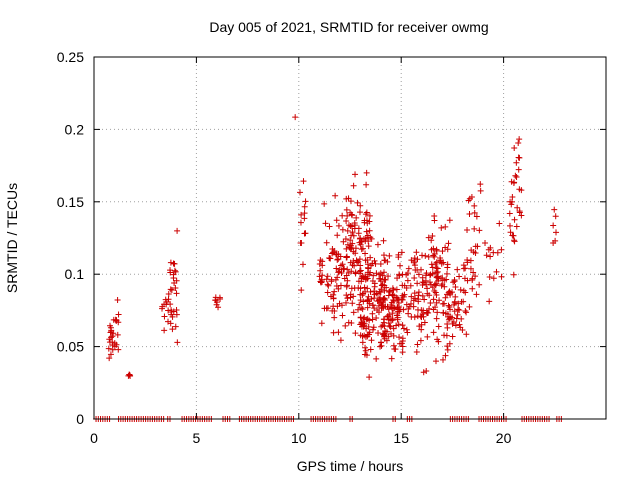 The image size is (640, 480). What do you see at coordinates (94, 438) in the screenshot?
I see `x-tick-label: 0` at bounding box center [94, 438].